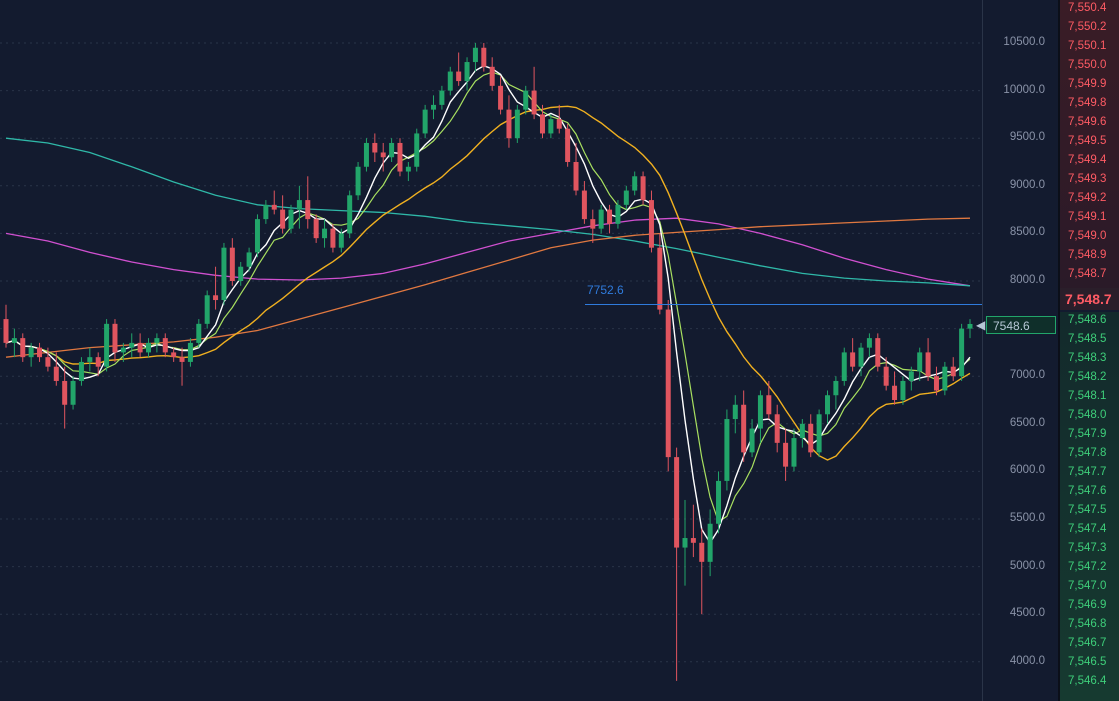 The image size is (1119, 701). What do you see at coordinates (605, 290) in the screenshot?
I see `price-marker-label: 7752.6` at bounding box center [605, 290].